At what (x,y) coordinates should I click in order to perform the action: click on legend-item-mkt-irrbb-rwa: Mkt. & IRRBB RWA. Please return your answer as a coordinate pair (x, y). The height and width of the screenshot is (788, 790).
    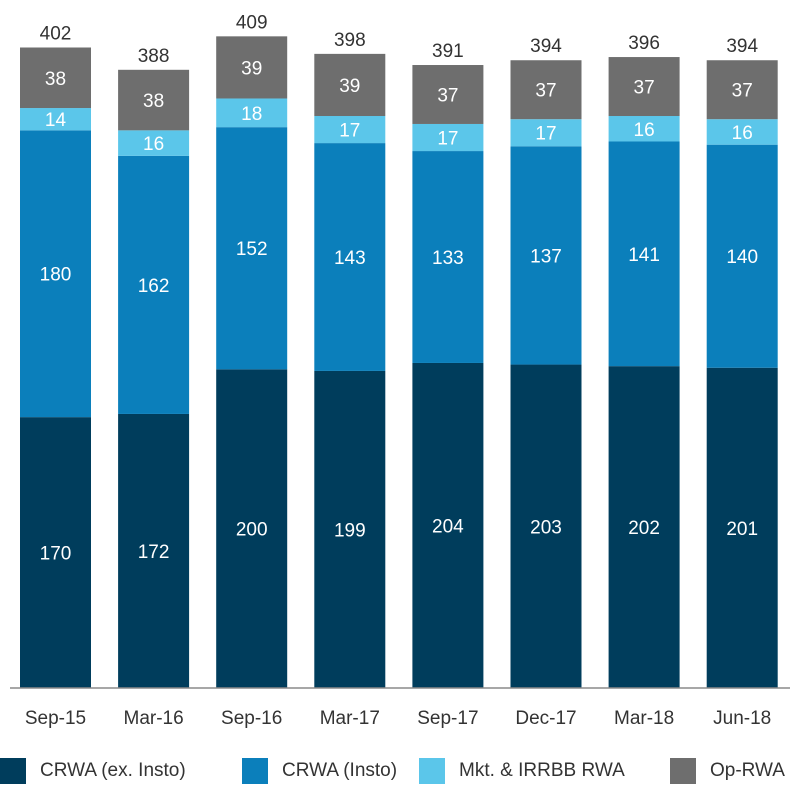
    Looking at the image, I should click on (522, 771).